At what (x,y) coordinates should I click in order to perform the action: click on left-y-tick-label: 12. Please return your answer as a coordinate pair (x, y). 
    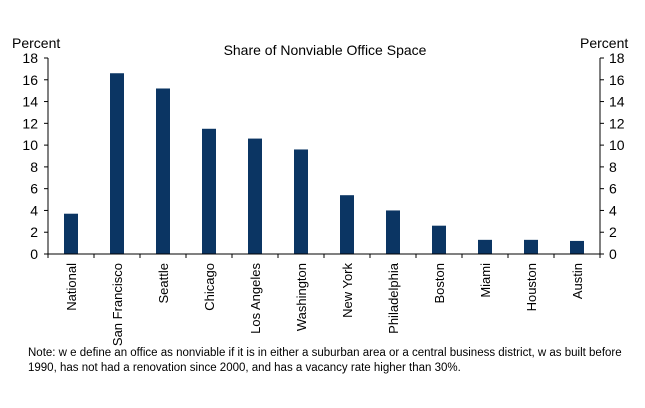
    Looking at the image, I should click on (30, 123).